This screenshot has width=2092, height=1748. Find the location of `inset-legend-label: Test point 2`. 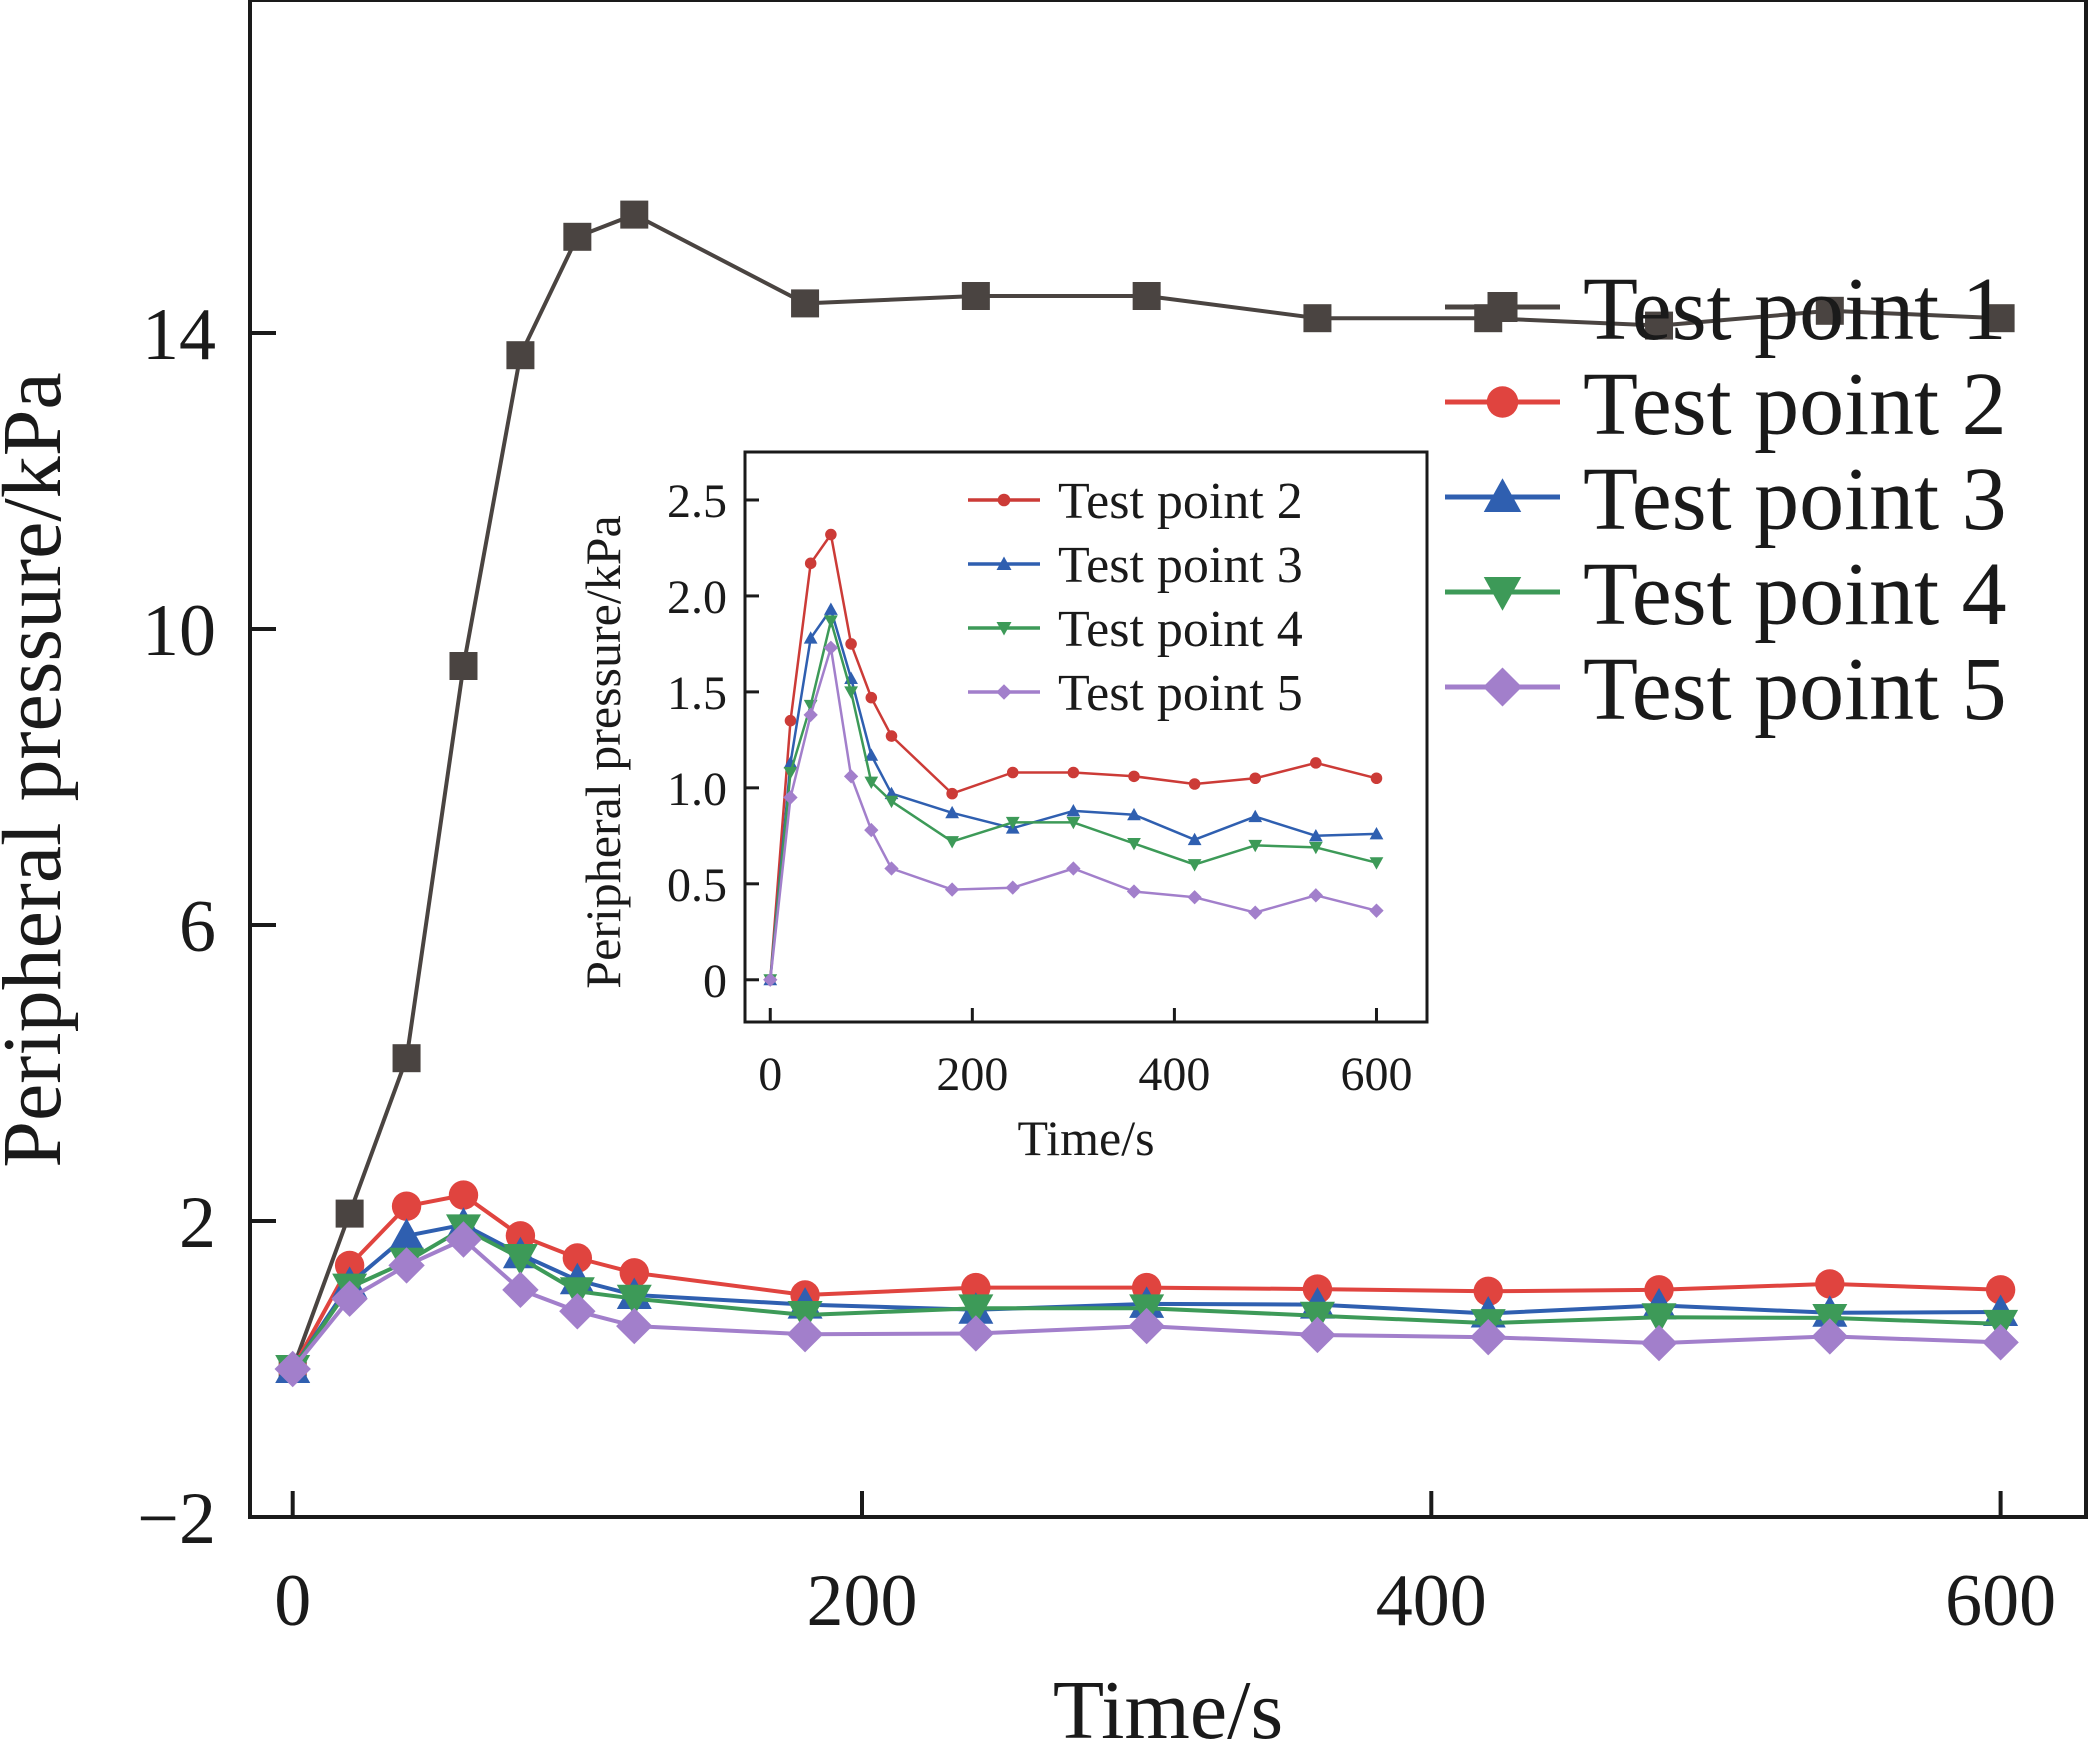

inset-legend-label: Test point 2 is located at coordinates (1180, 501).